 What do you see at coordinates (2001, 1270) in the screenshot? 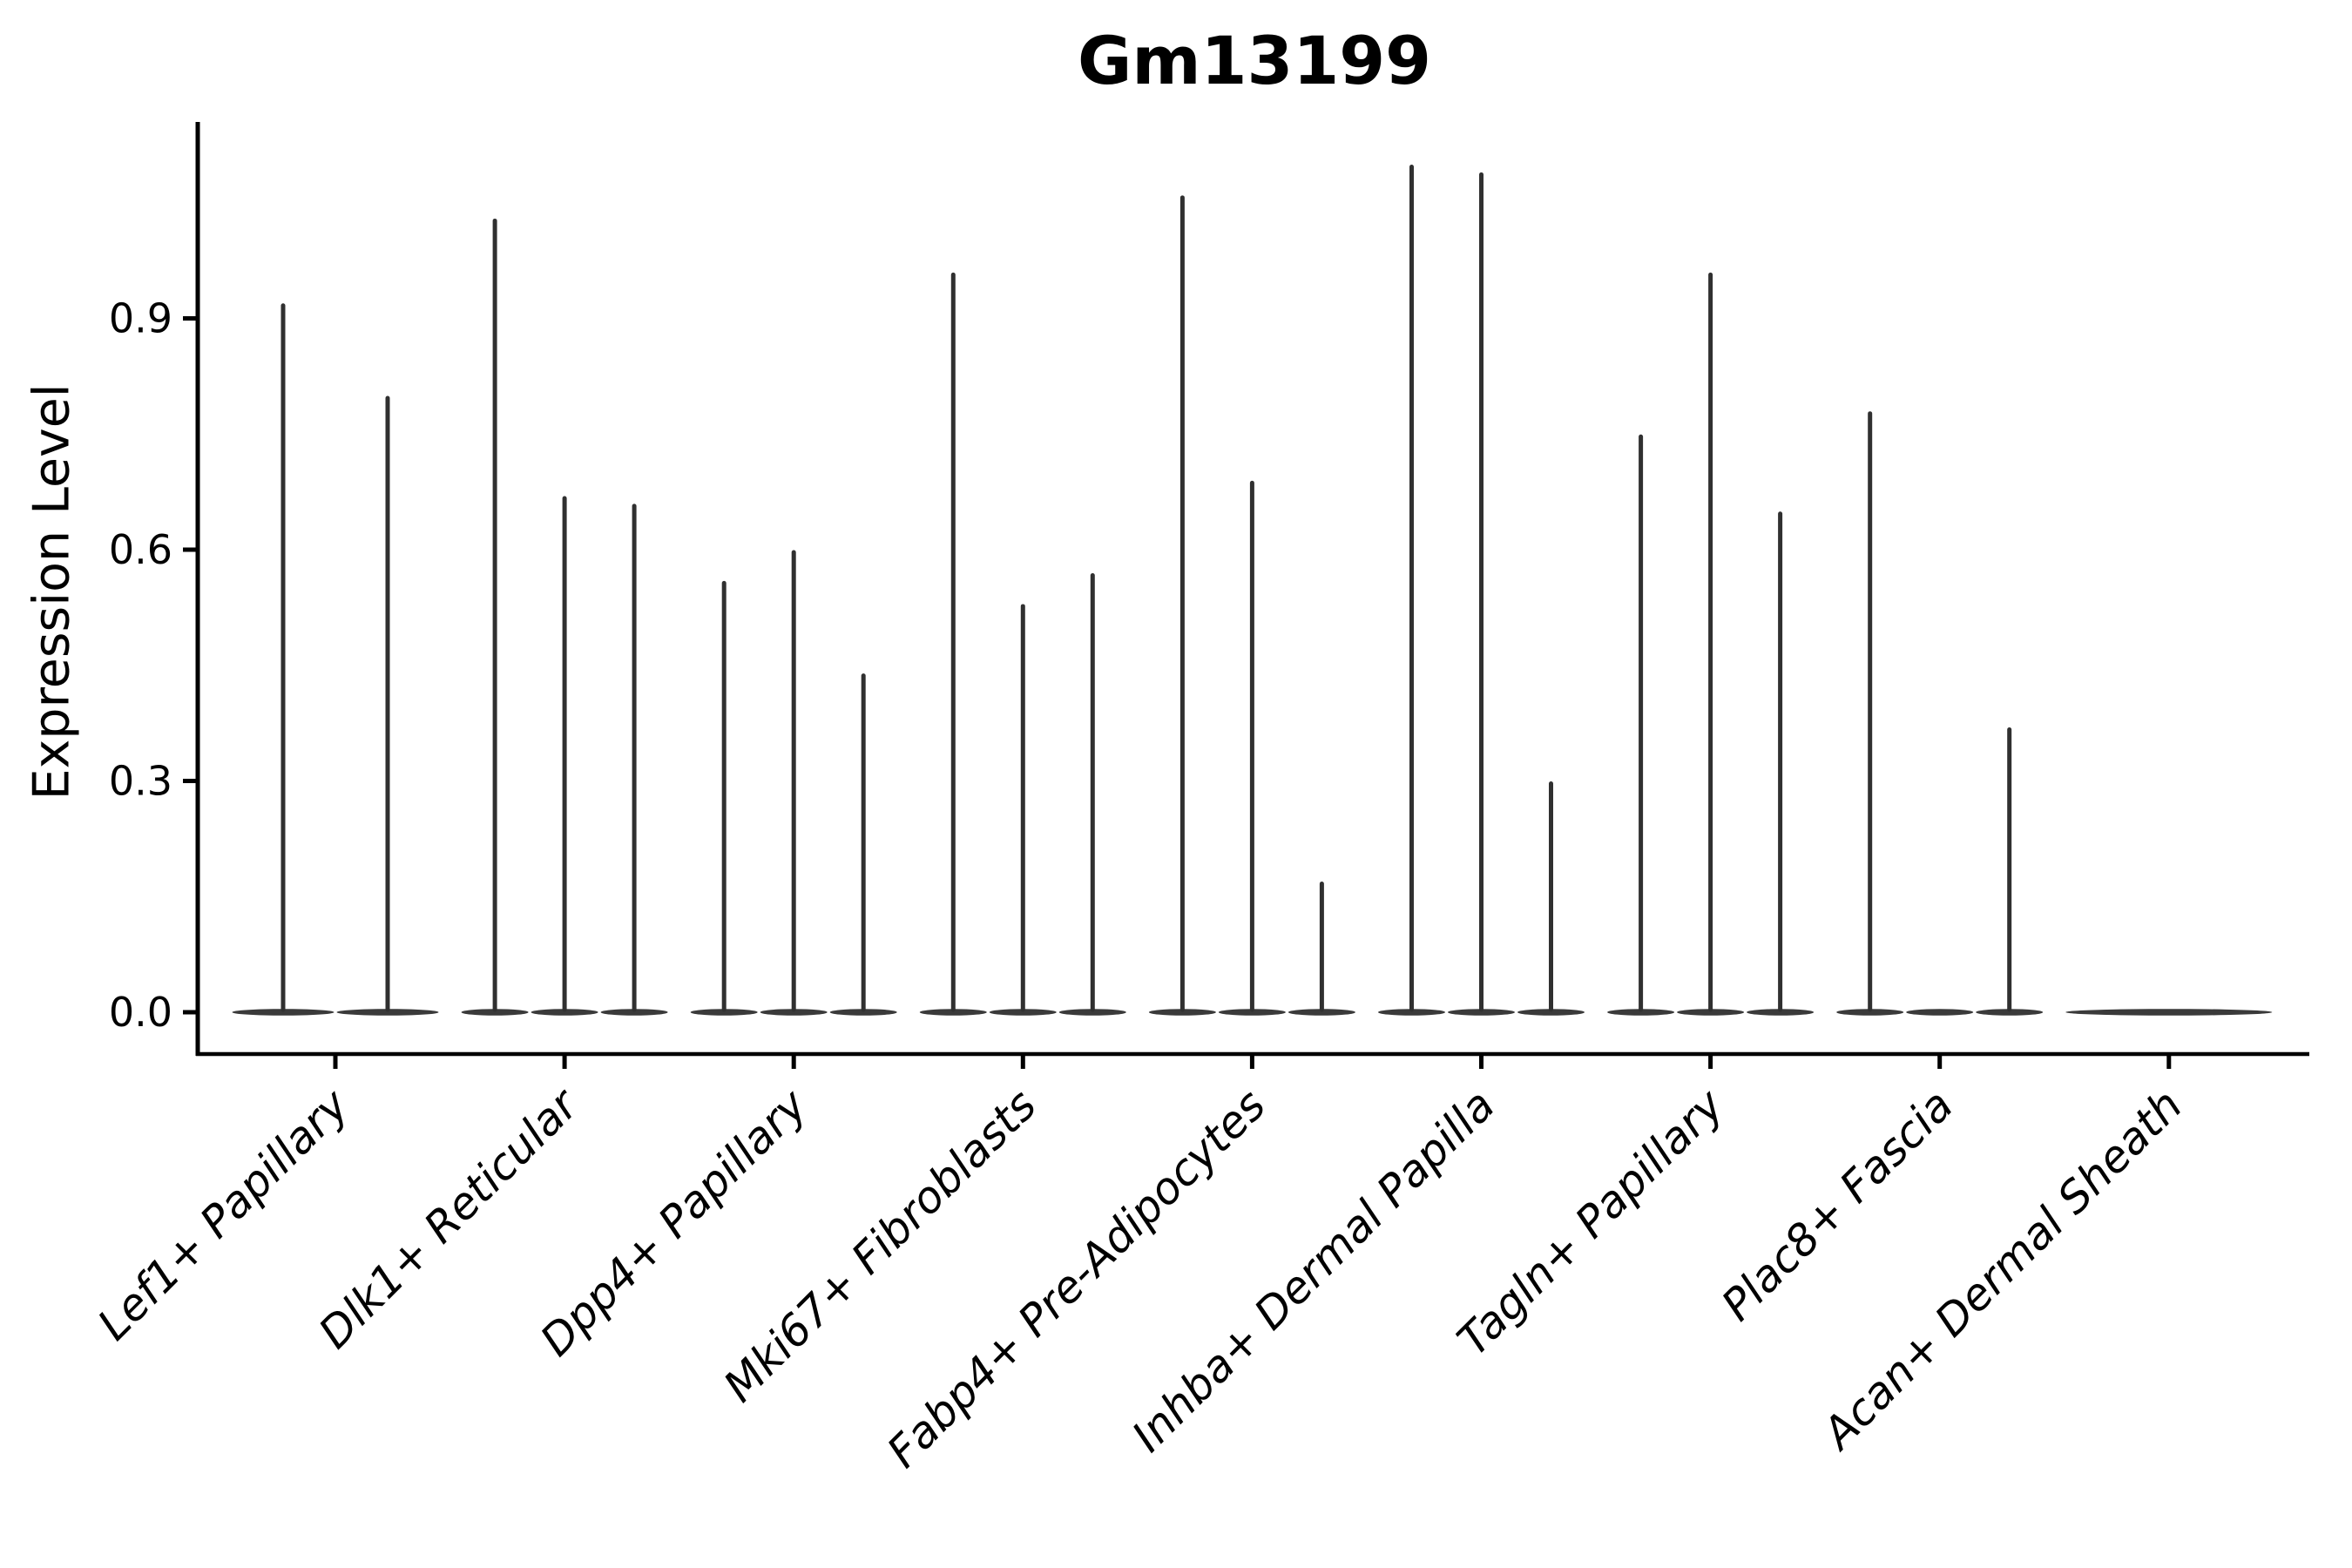
I see `x-tick-label: Acan+ Dermal Sheath` at bounding box center [2001, 1270].